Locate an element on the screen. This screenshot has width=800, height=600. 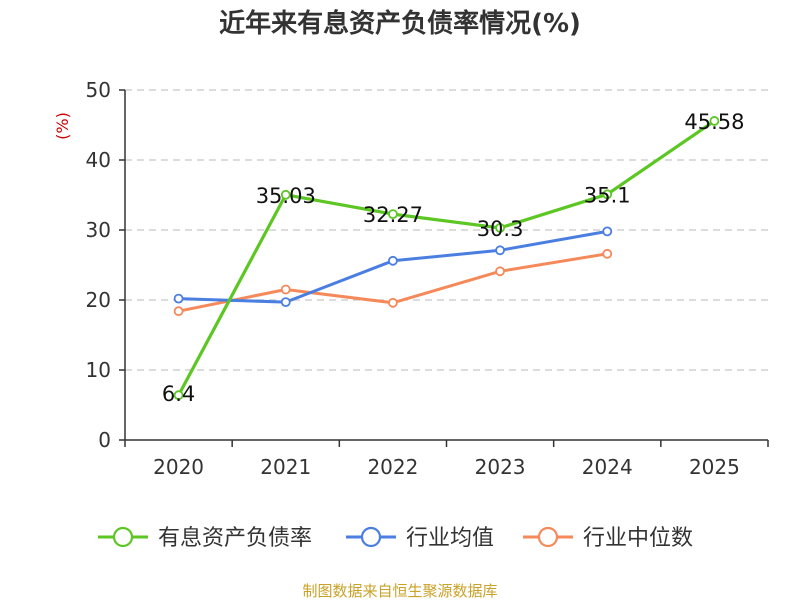
x-tick-label: 2021 is located at coordinates (285, 467).